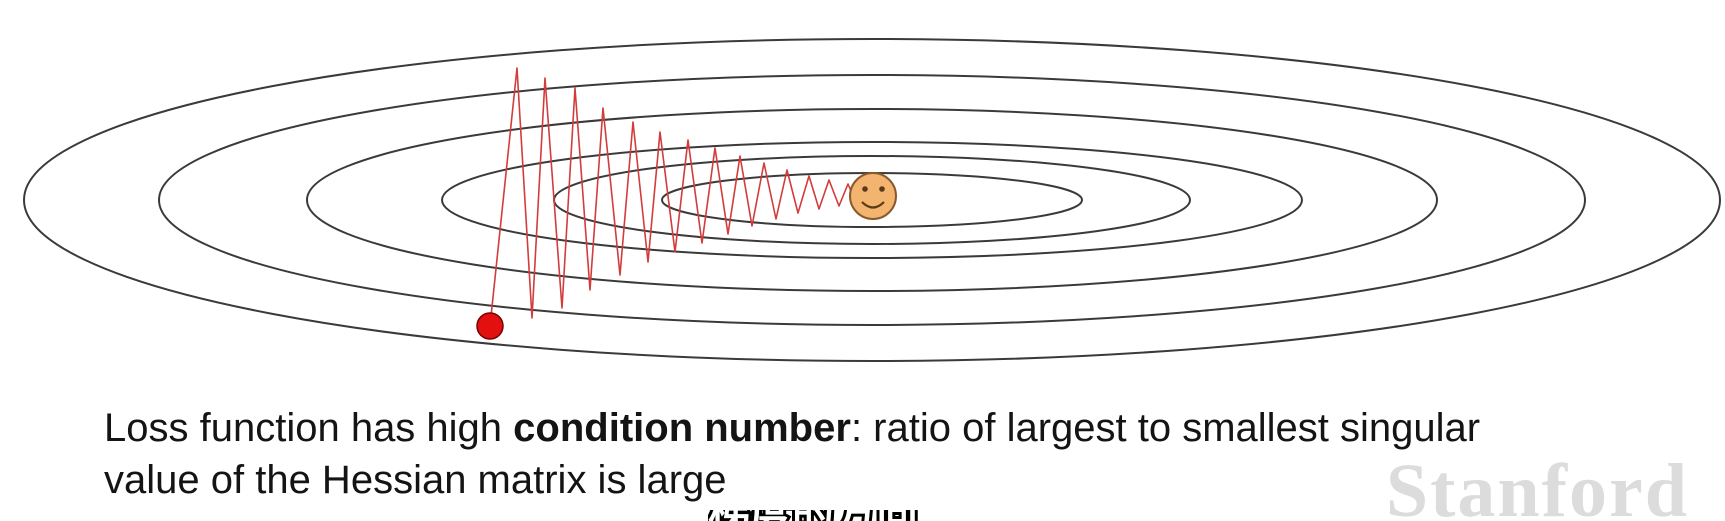  What do you see at coordinates (682, 428) in the screenshot?
I see `condition-number-term: condition number` at bounding box center [682, 428].